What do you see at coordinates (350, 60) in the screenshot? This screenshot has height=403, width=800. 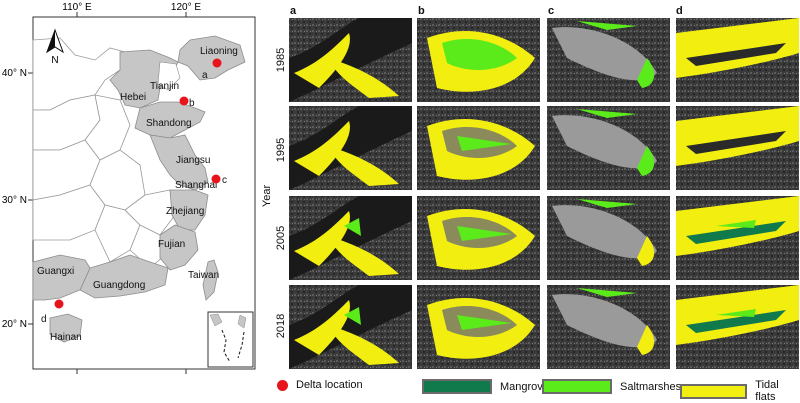 I see `panel-a-1985` at bounding box center [350, 60].